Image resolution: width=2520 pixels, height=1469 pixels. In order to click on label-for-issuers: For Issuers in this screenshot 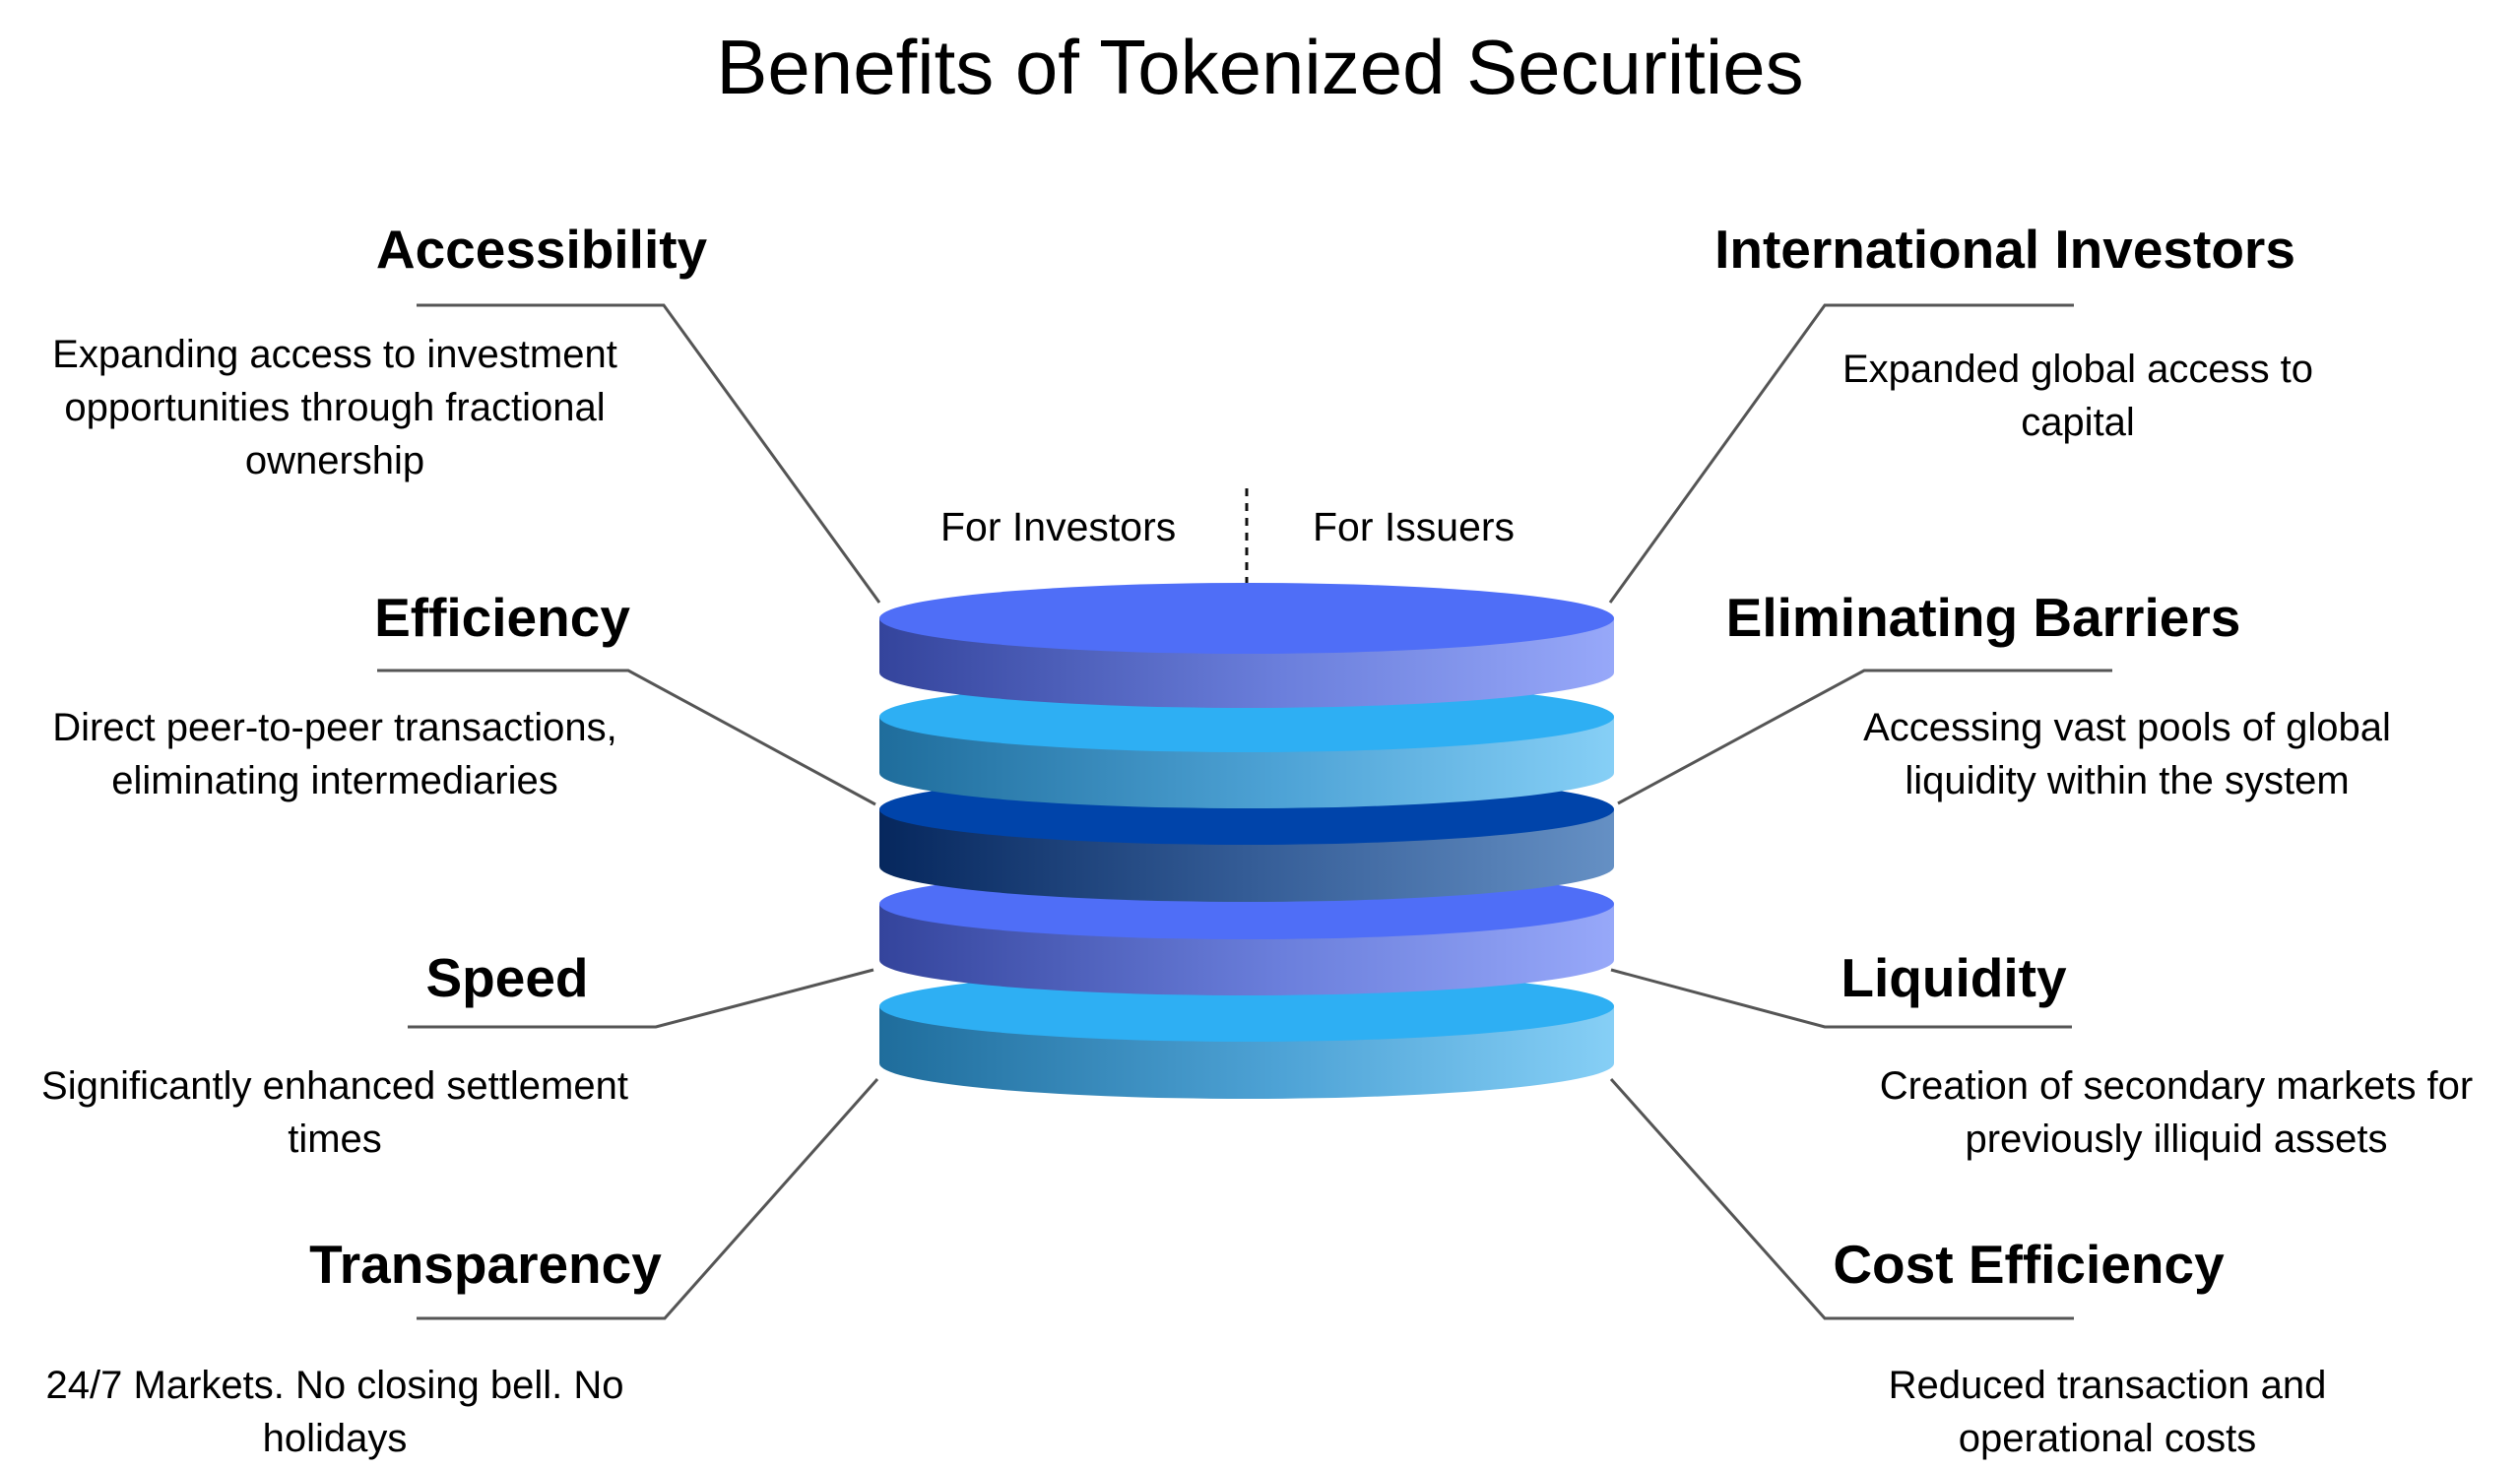, I will do `click(1414, 527)`.